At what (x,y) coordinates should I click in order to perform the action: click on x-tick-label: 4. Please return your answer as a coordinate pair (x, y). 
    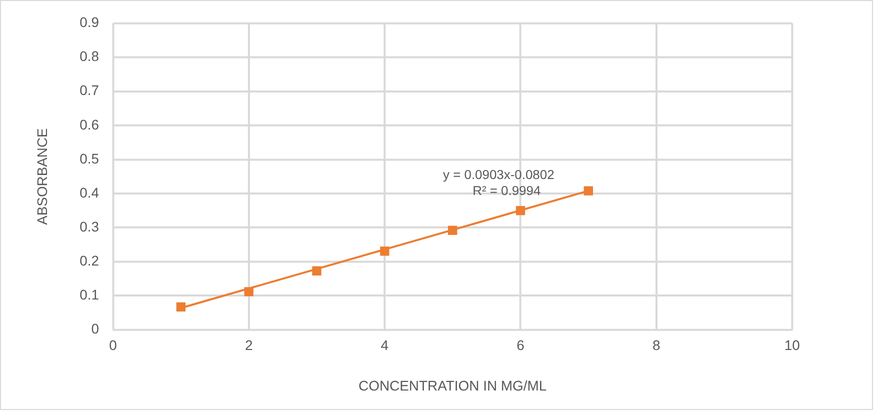
    Looking at the image, I should click on (384, 344).